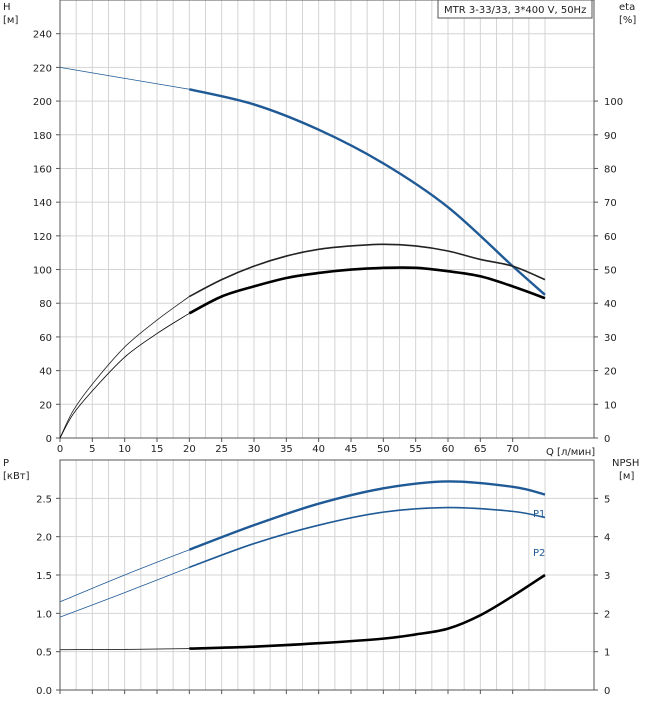 The width and height of the screenshot is (658, 704). What do you see at coordinates (157, 449) in the screenshot?
I see `x-tick-label: 15` at bounding box center [157, 449].